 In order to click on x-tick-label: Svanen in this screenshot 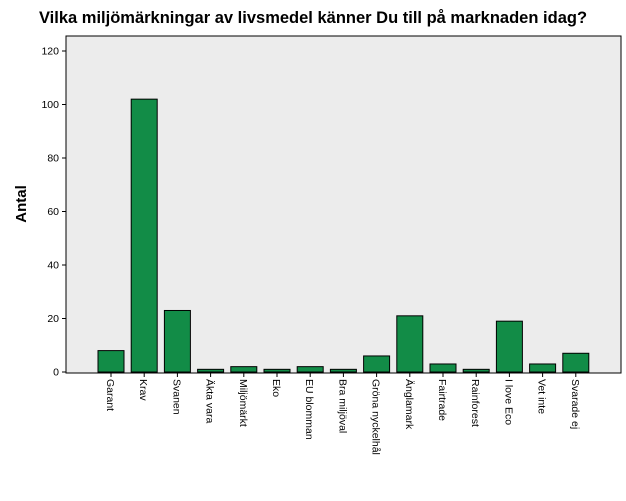, I will do `click(176, 397)`.